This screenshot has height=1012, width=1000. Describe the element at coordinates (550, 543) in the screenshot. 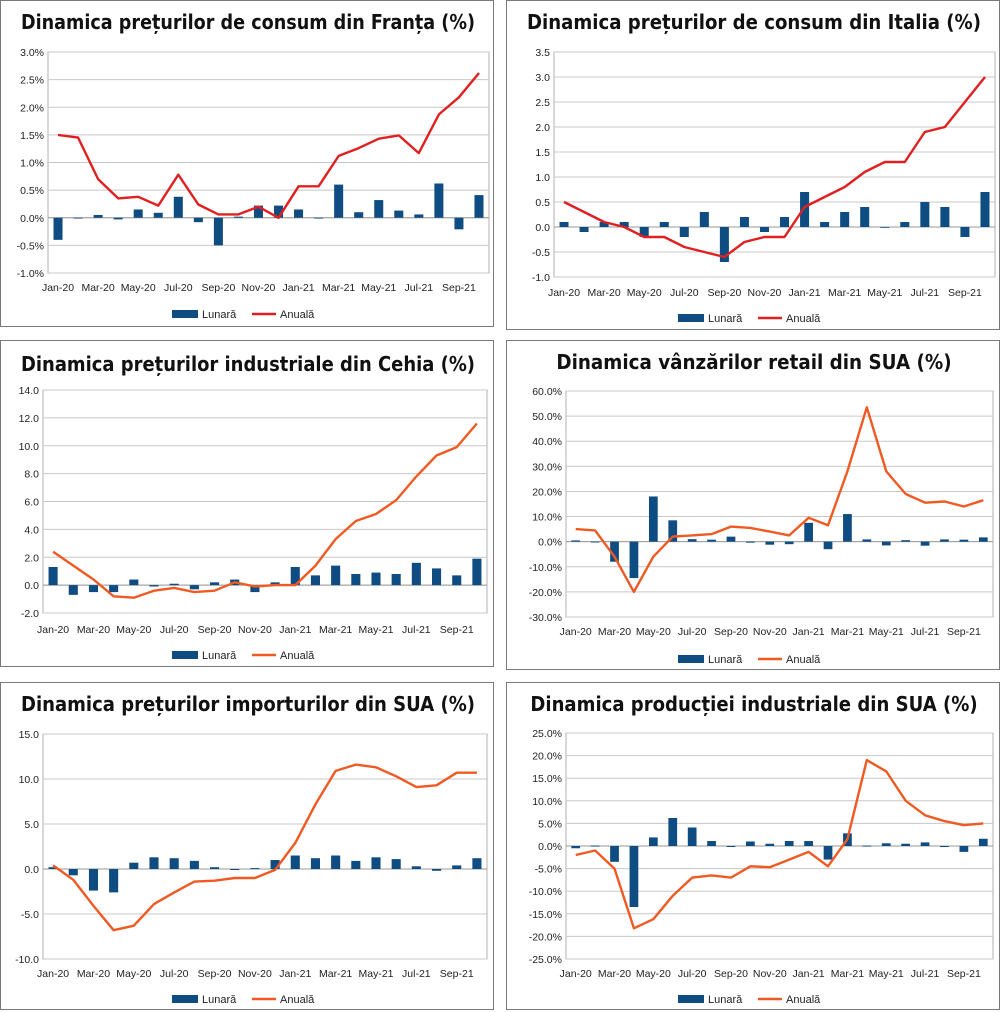

I see `y-tick-label: 0.0%` at that location.